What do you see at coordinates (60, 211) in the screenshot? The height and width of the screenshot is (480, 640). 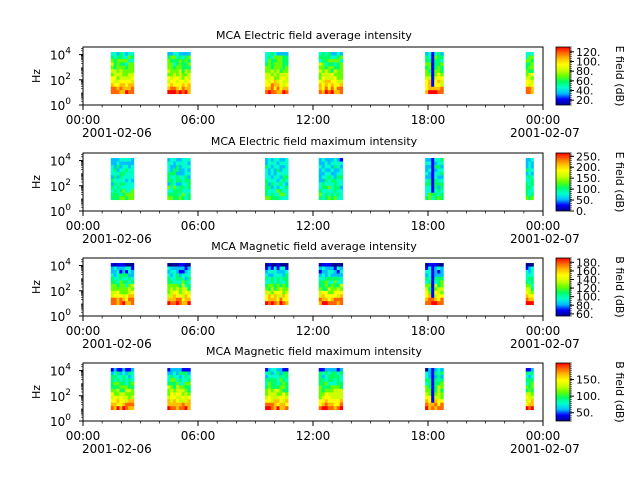 I see `y-tick-label: 10⁰` at bounding box center [60, 211].